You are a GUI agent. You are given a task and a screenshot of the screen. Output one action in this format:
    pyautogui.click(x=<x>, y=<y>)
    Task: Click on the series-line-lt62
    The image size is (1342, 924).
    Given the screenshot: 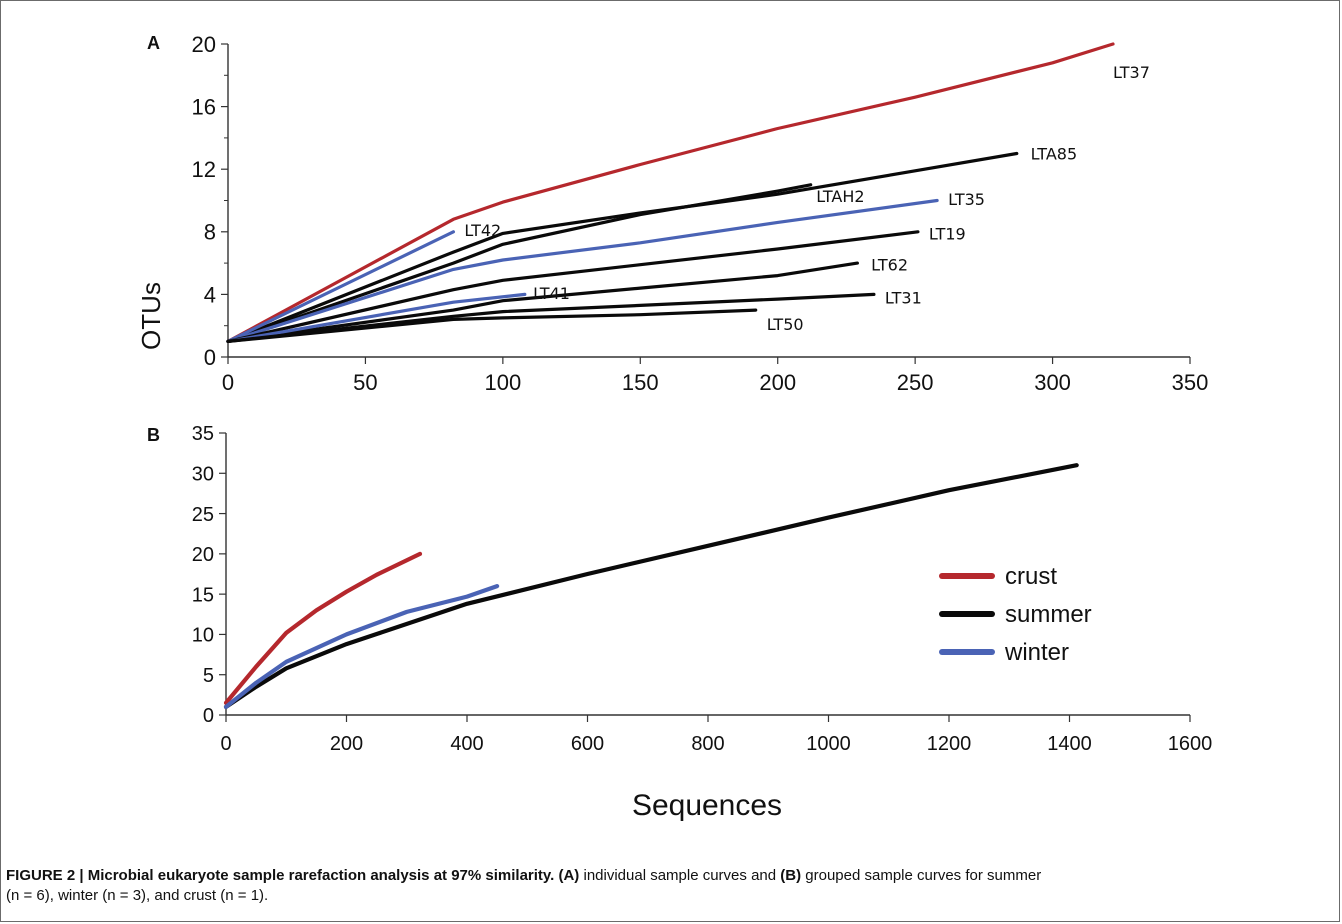 What is the action you would take?
    pyautogui.click(x=542, y=302)
    